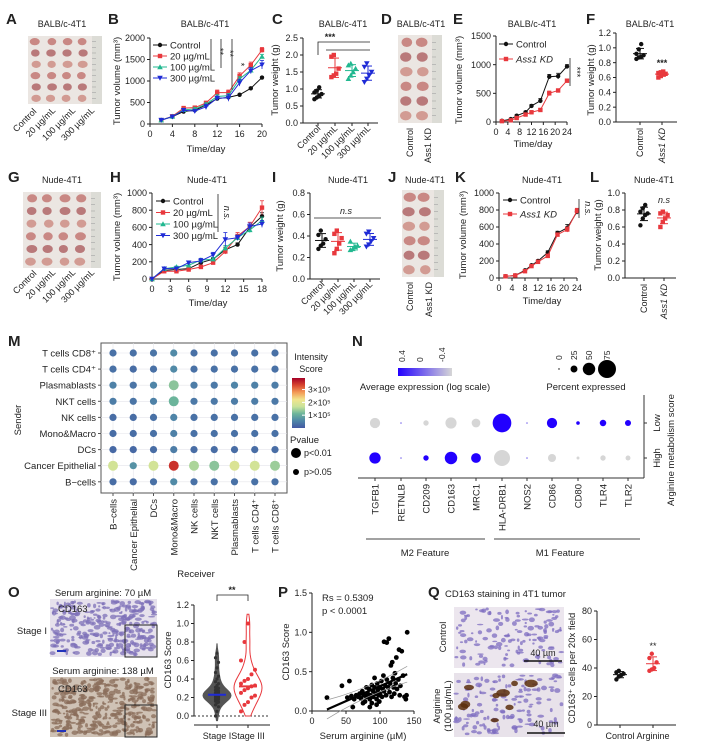 The width and height of the screenshot is (704, 755). Describe the element at coordinates (248, 665) in the screenshot. I see `violin-stage-iii` at that location.